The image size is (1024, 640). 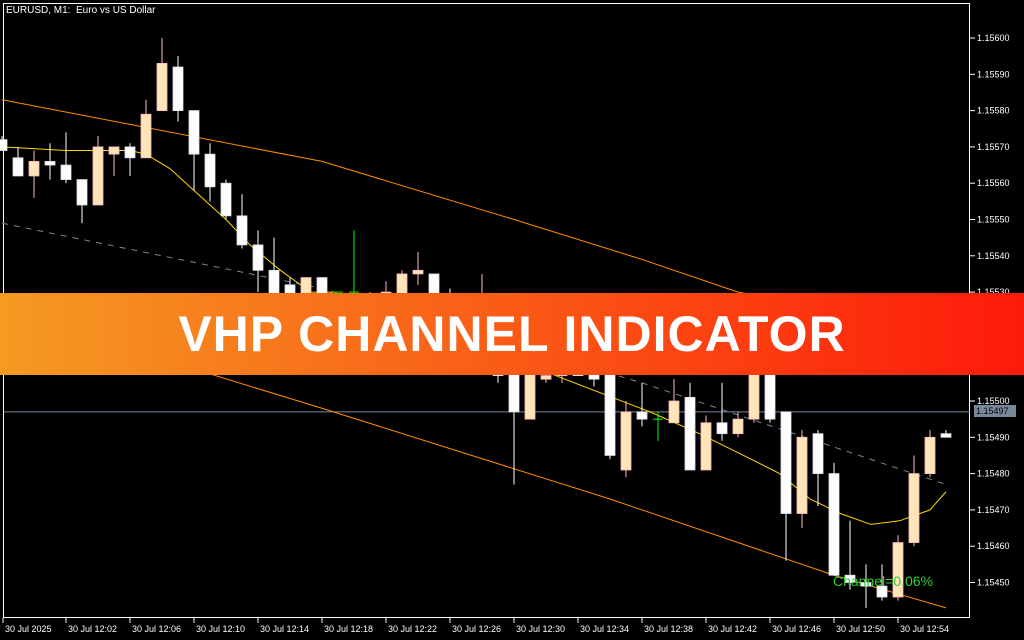 I want to click on y-tick-label: 1.15540, so click(x=993, y=256).